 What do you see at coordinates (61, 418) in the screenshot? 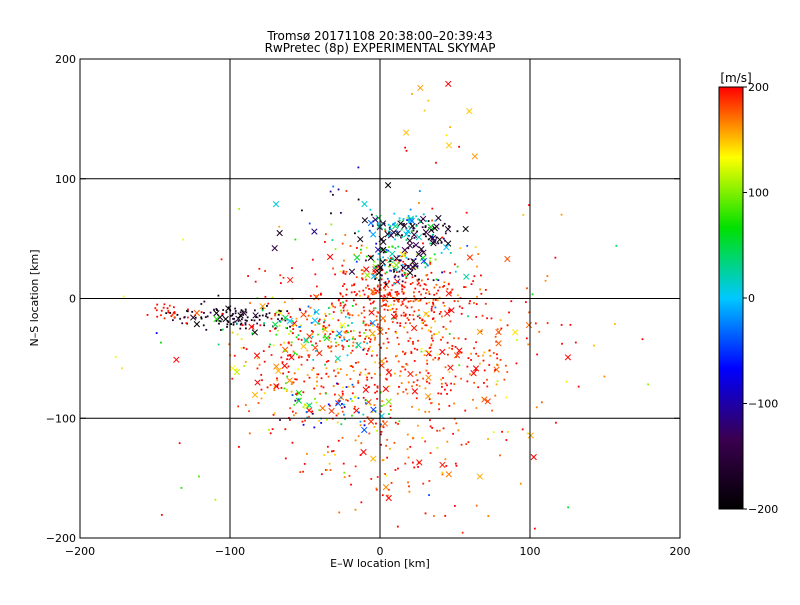
I see `y-tick-label-1: −100` at bounding box center [61, 418].